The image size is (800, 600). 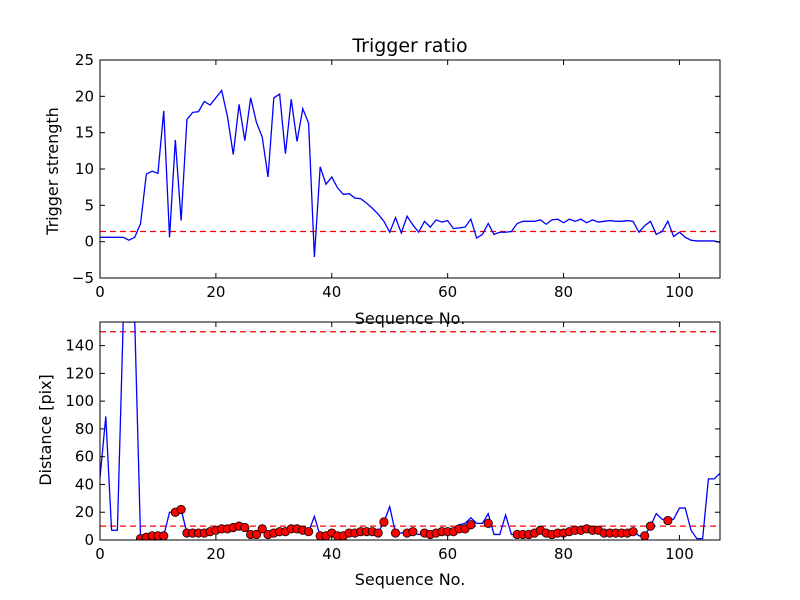 What do you see at coordinates (331, 292) in the screenshot?
I see `top-x-tick-label: 40` at bounding box center [331, 292].